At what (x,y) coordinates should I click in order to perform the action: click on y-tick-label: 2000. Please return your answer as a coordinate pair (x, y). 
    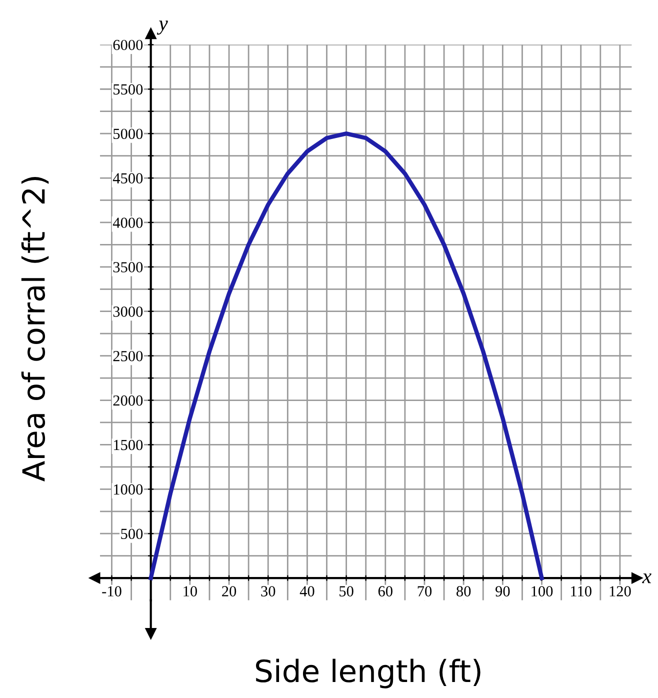
    Looking at the image, I should click on (128, 400).